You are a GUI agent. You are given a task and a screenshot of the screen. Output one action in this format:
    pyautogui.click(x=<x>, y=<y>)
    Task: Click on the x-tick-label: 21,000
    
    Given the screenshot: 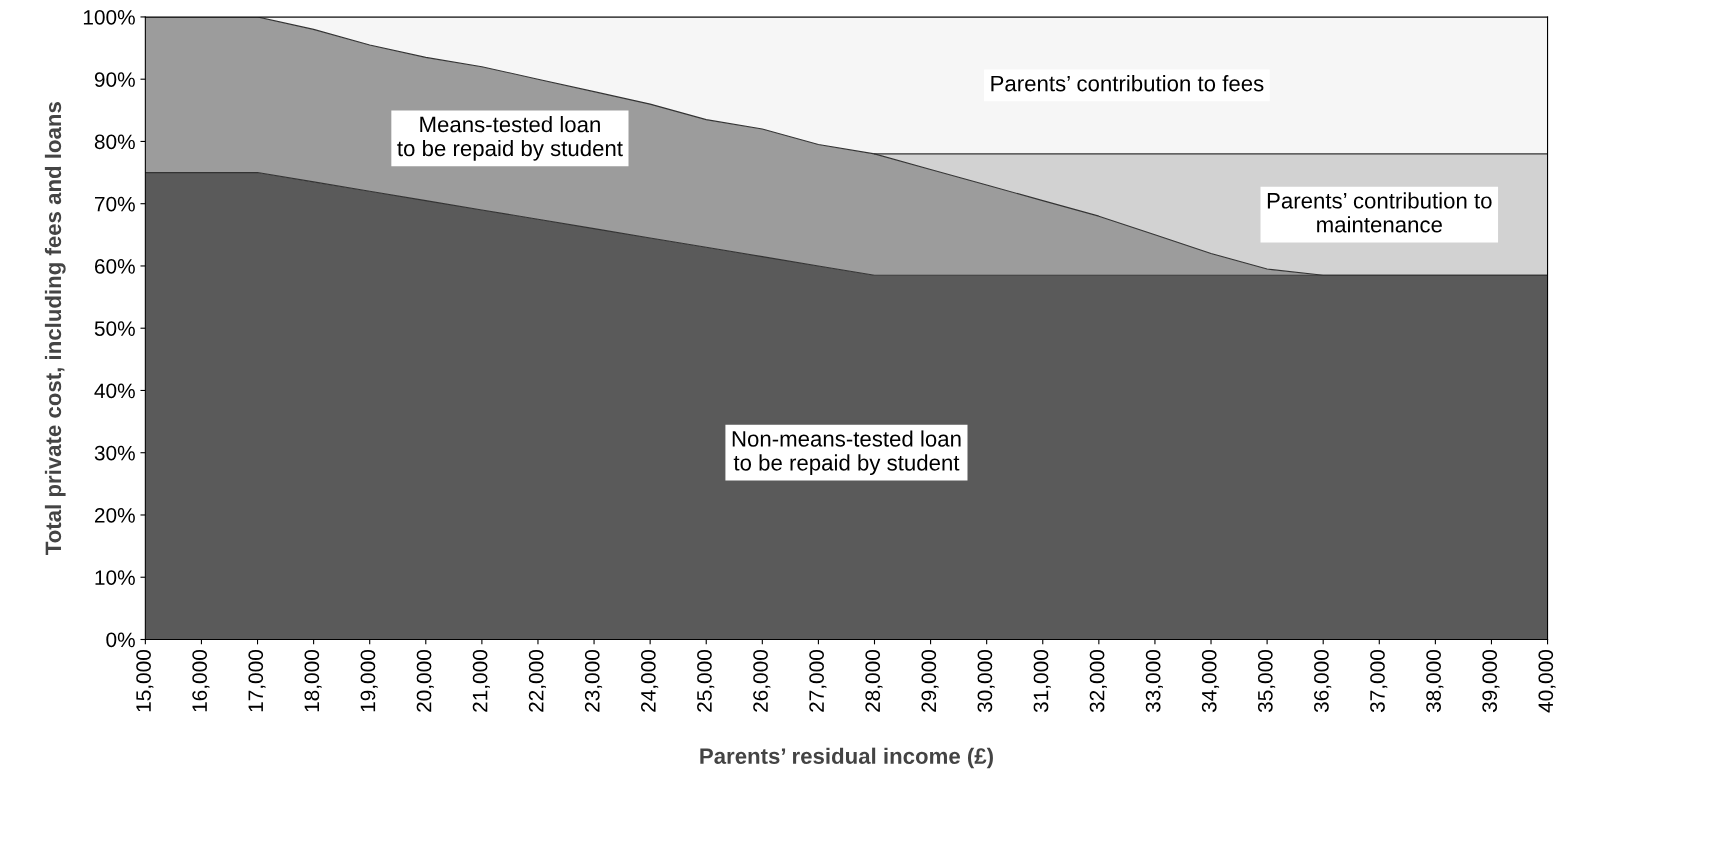 What is the action you would take?
    pyautogui.click(x=481, y=681)
    